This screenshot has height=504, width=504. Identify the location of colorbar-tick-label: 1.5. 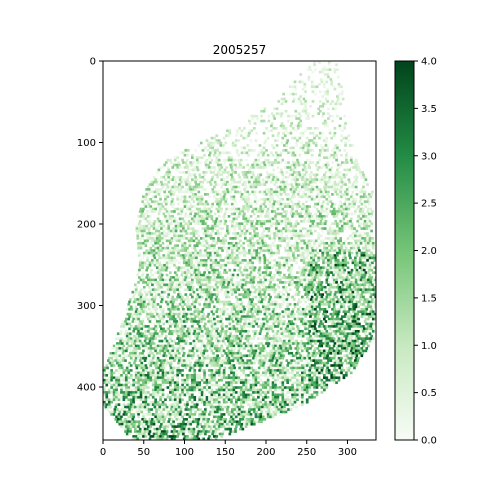
(429, 298).